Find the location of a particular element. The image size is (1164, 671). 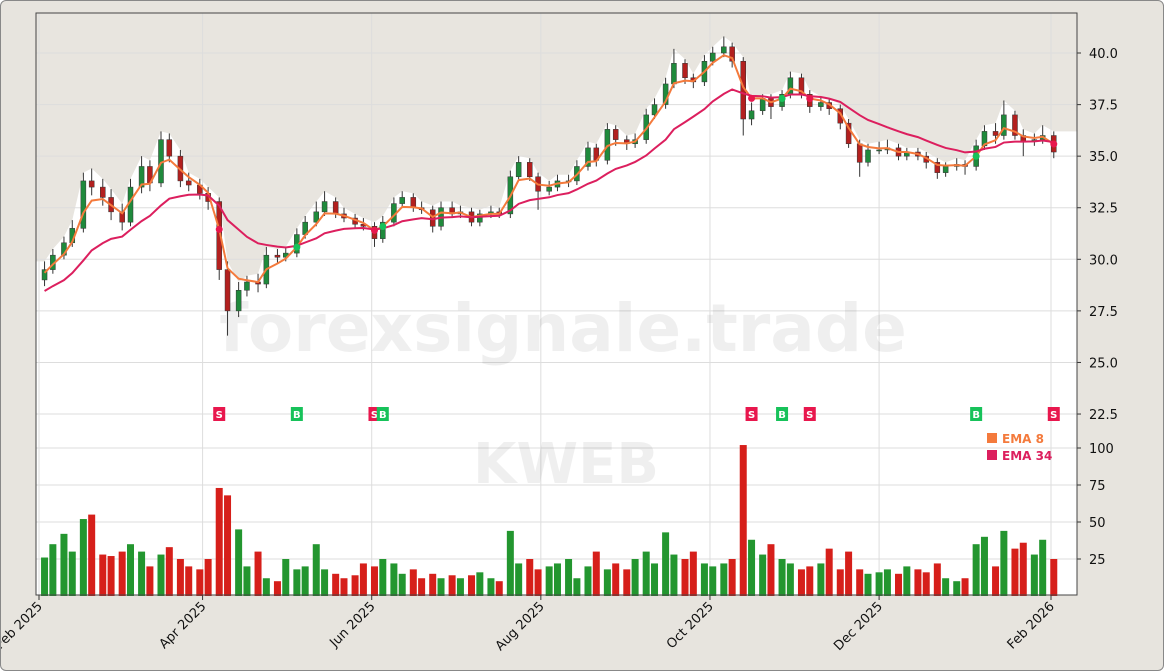

watermark-symbol: KWEB is located at coordinates (566, 464).